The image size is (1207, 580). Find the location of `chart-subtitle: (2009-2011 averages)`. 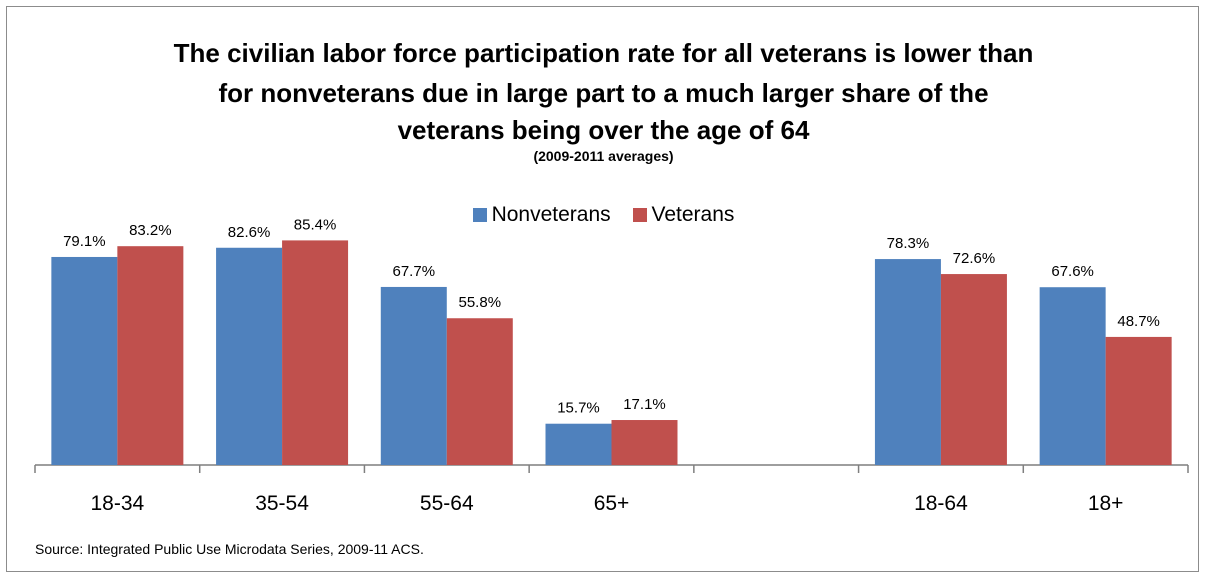

chart-subtitle: (2009-2011 averages) is located at coordinates (603, 156).